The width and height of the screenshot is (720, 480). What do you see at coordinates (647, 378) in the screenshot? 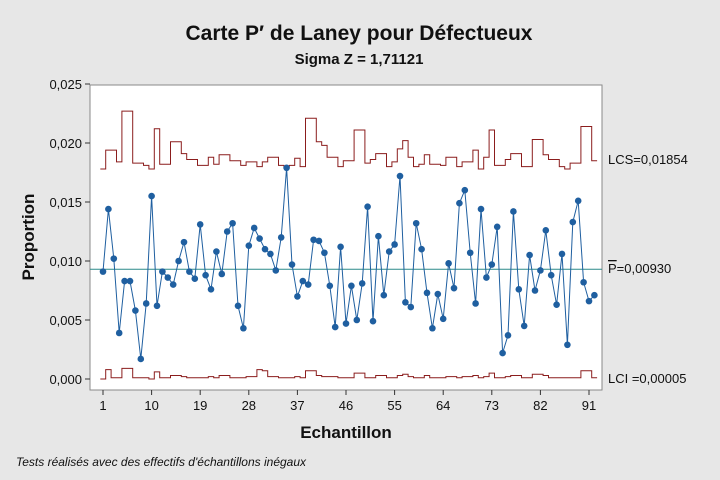
I see `lcl-label: LCI =0,00005` at bounding box center [647, 378].